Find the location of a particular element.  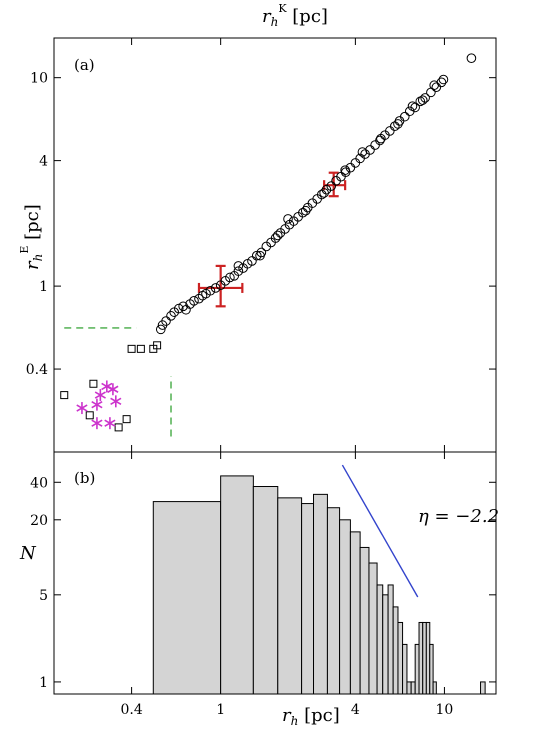

panel-b-xtick-label: 1 is located at coordinates (220, 710).